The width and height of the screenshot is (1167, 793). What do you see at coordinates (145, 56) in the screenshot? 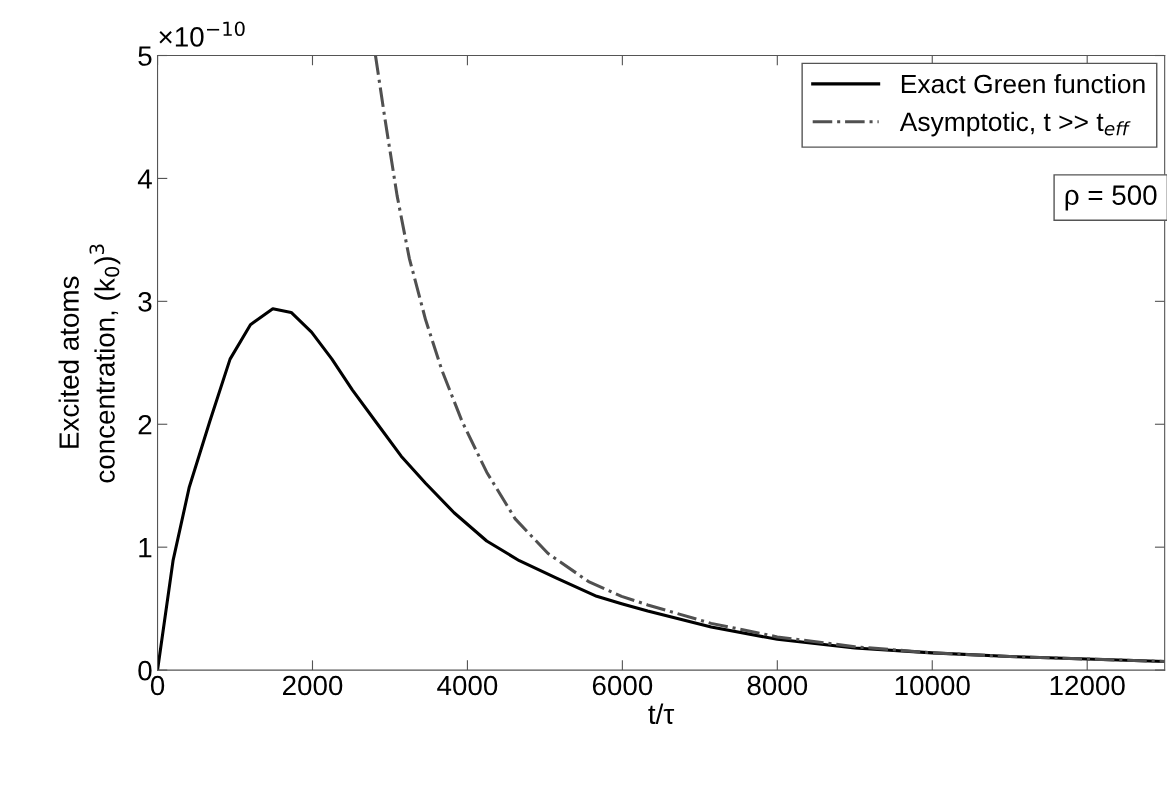
I see `y-tick-label: 5` at bounding box center [145, 56].